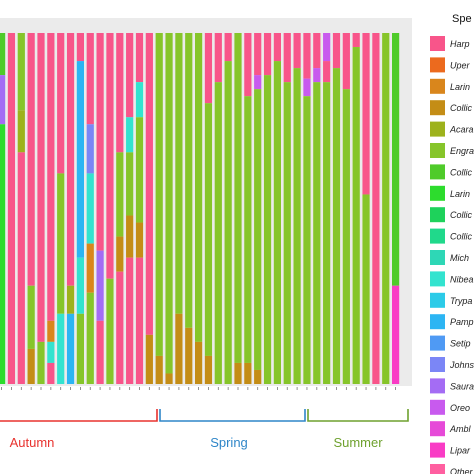 The image size is (474, 474). What do you see at coordinates (358, 442) in the screenshot?
I see `season-label-summer: Summer` at bounding box center [358, 442].